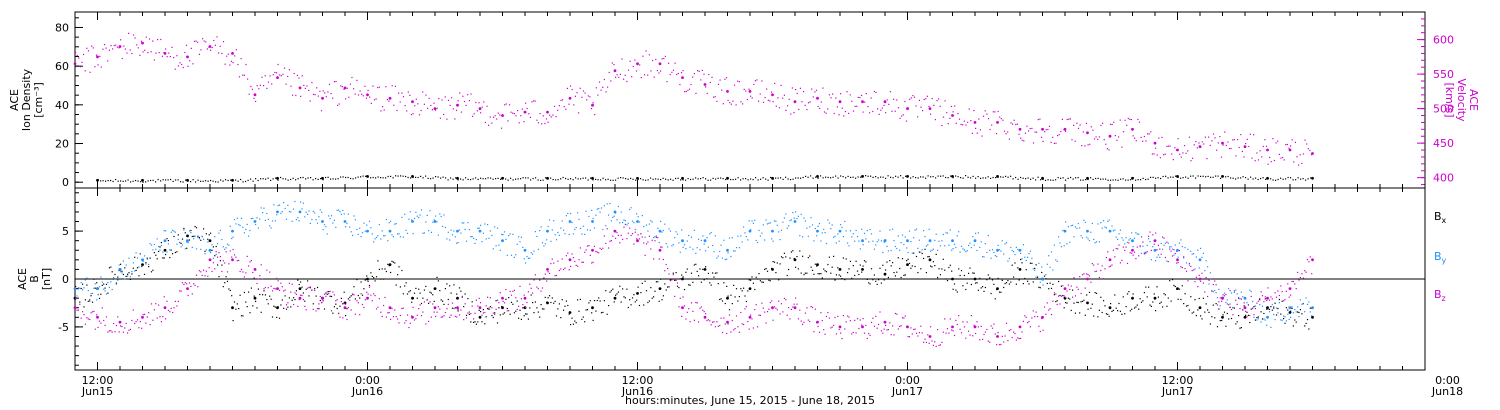 This screenshot has height=410, width=1500. I want to click on series-point-density, so click(187, 180).